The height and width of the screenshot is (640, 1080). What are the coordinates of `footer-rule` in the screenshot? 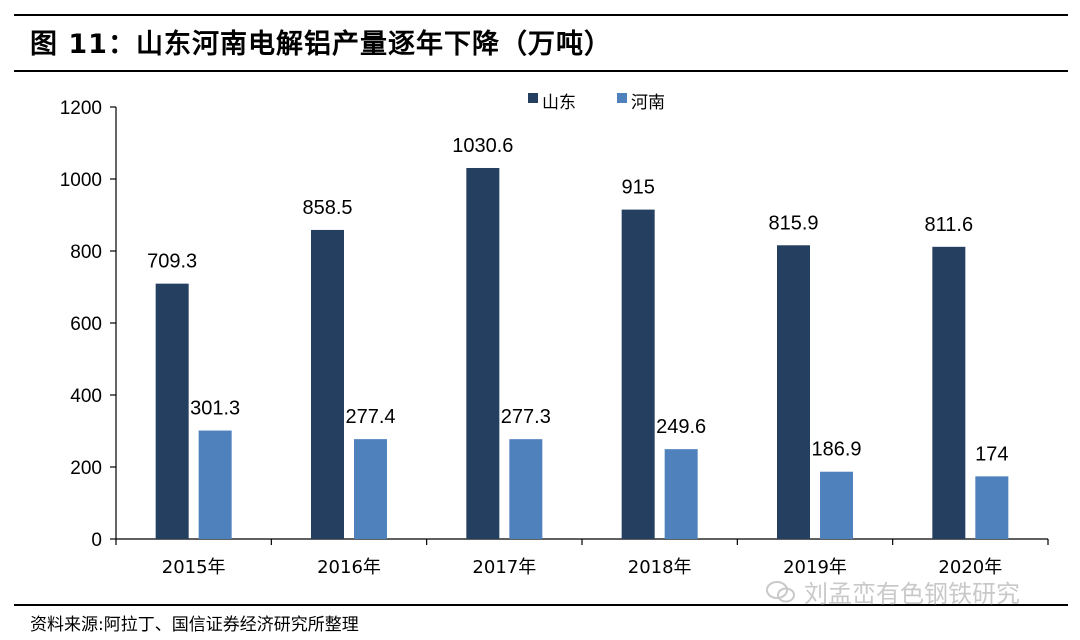 It's located at (541, 605).